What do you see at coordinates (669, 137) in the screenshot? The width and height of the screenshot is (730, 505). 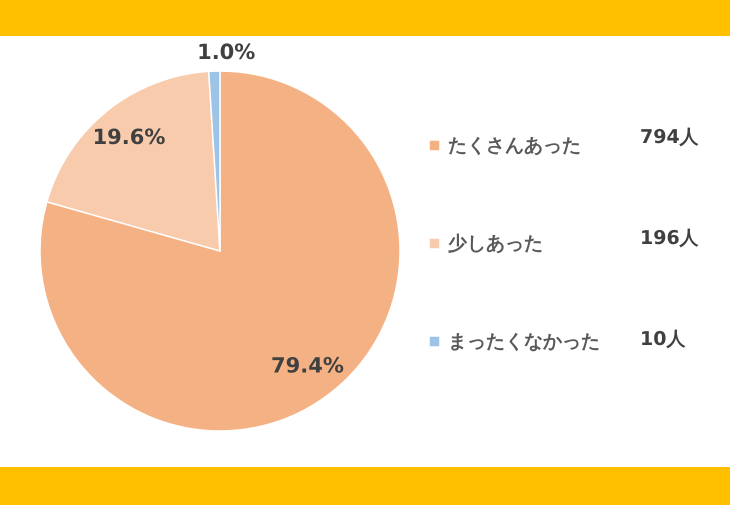 I see `text: 794人` at bounding box center [669, 137].